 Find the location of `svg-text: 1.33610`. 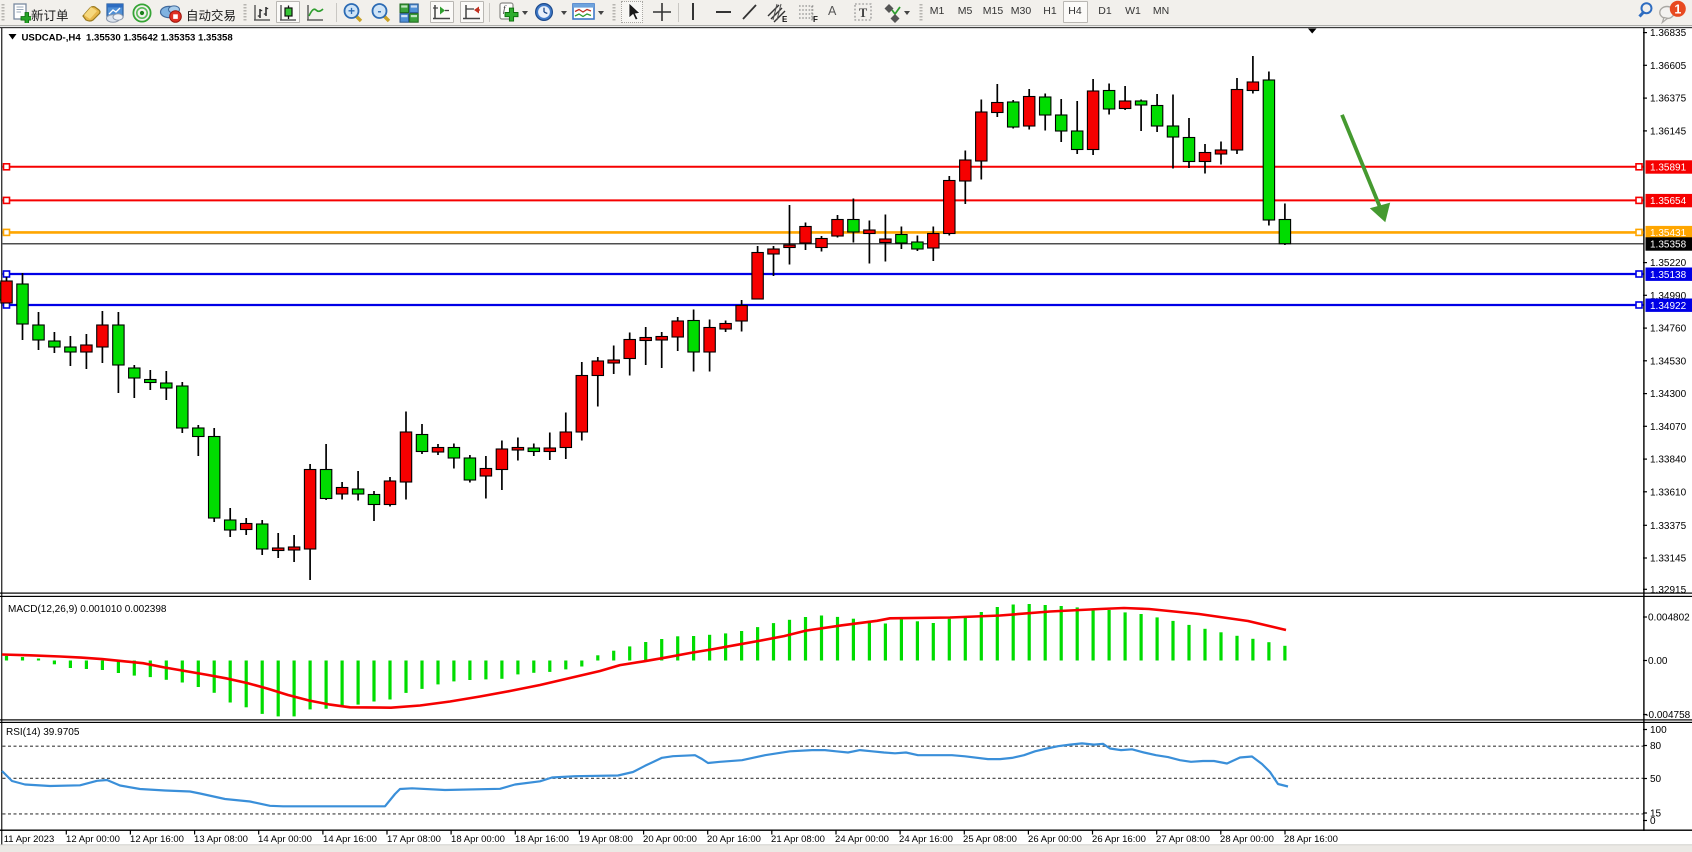

svg-text: 1.33610 is located at coordinates (1668, 492).